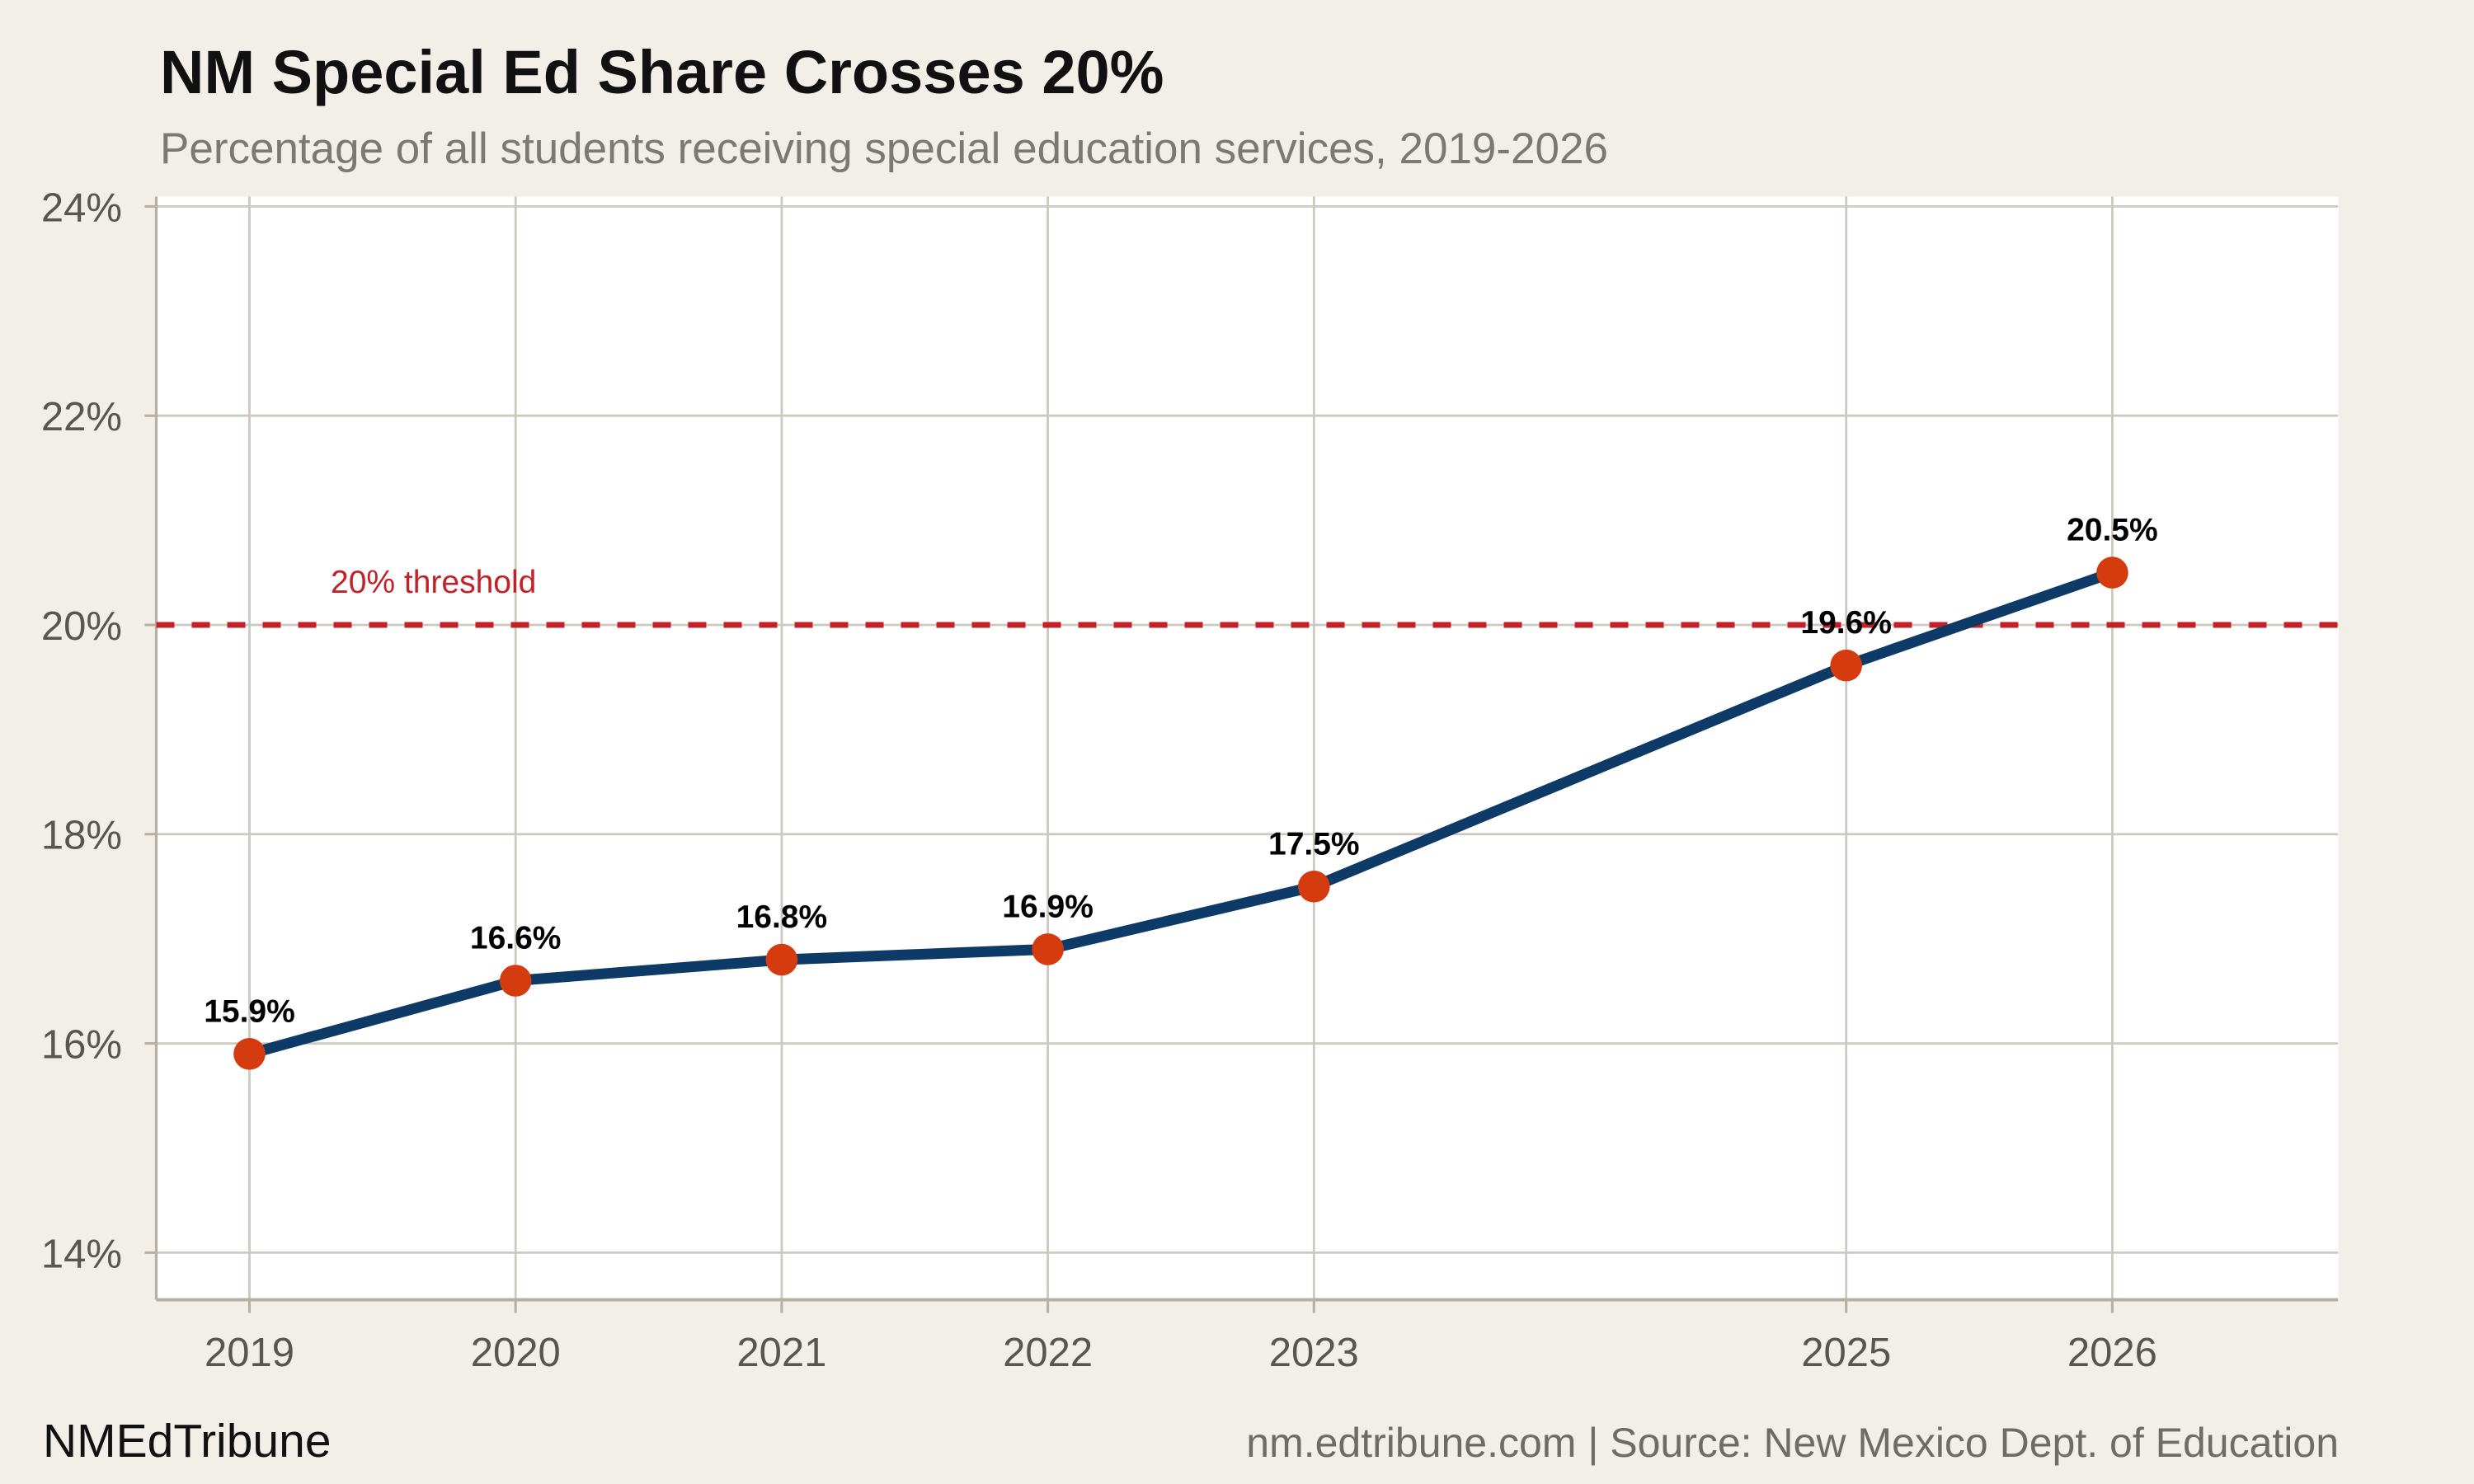  Describe the element at coordinates (249, 1011) in the screenshot. I see `svg-text: 15.9%` at that location.